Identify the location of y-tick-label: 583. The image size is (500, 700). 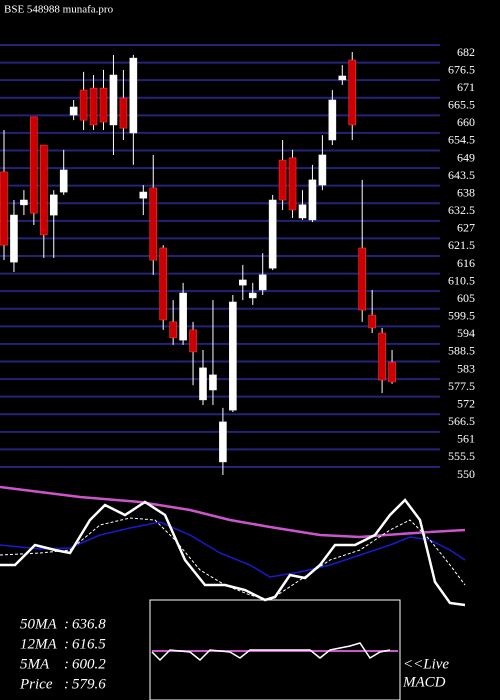
(466, 368).